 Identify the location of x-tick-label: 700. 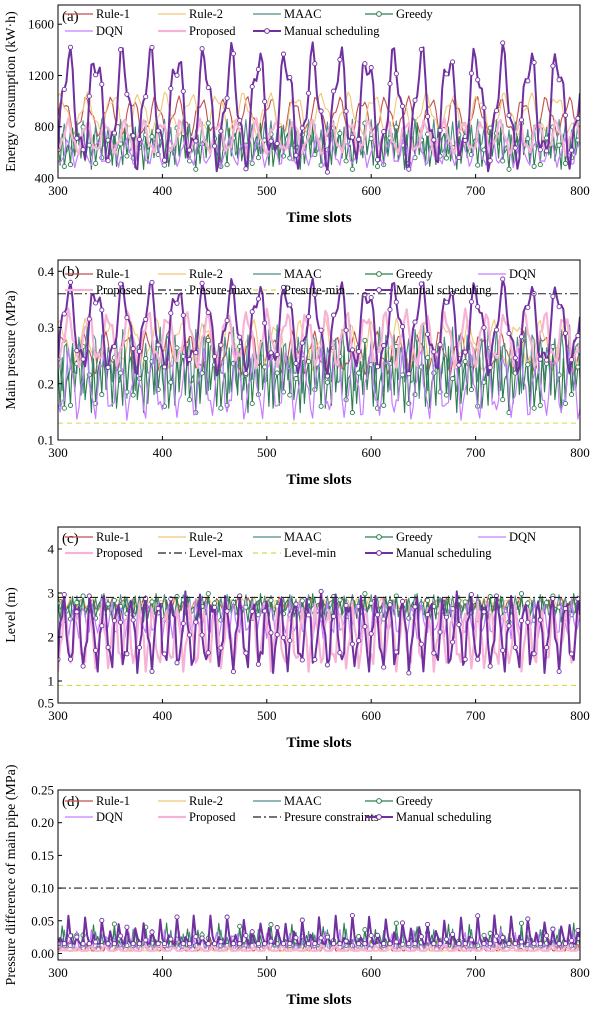
(476, 972).